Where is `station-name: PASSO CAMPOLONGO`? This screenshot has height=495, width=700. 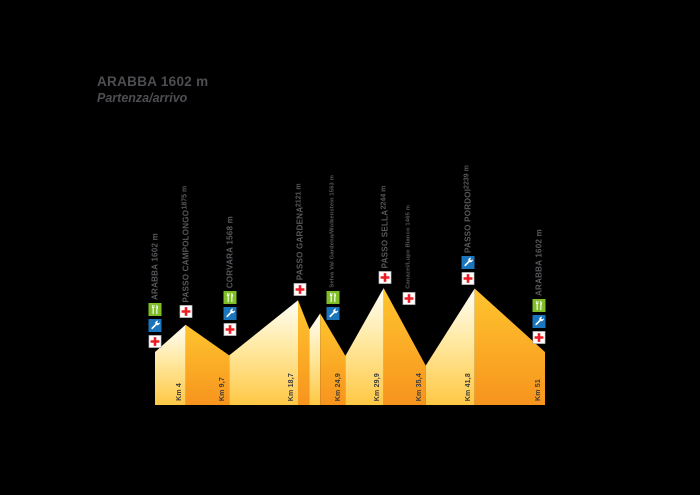
station-name: PASSO CAMPOLONGO is located at coordinates (186, 255).